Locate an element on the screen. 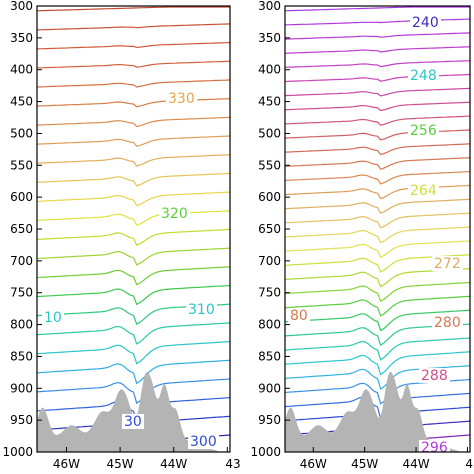  contour-label: 80 is located at coordinates (299, 316).